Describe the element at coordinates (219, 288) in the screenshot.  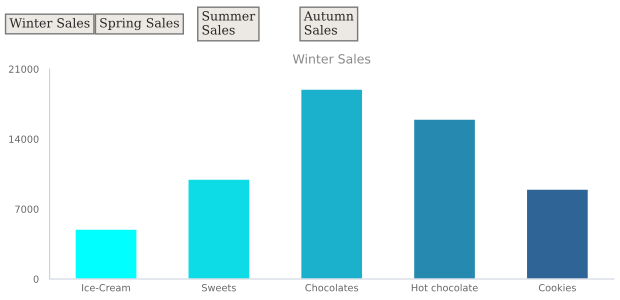
I see `x-tick-label: Sweets` at that location.